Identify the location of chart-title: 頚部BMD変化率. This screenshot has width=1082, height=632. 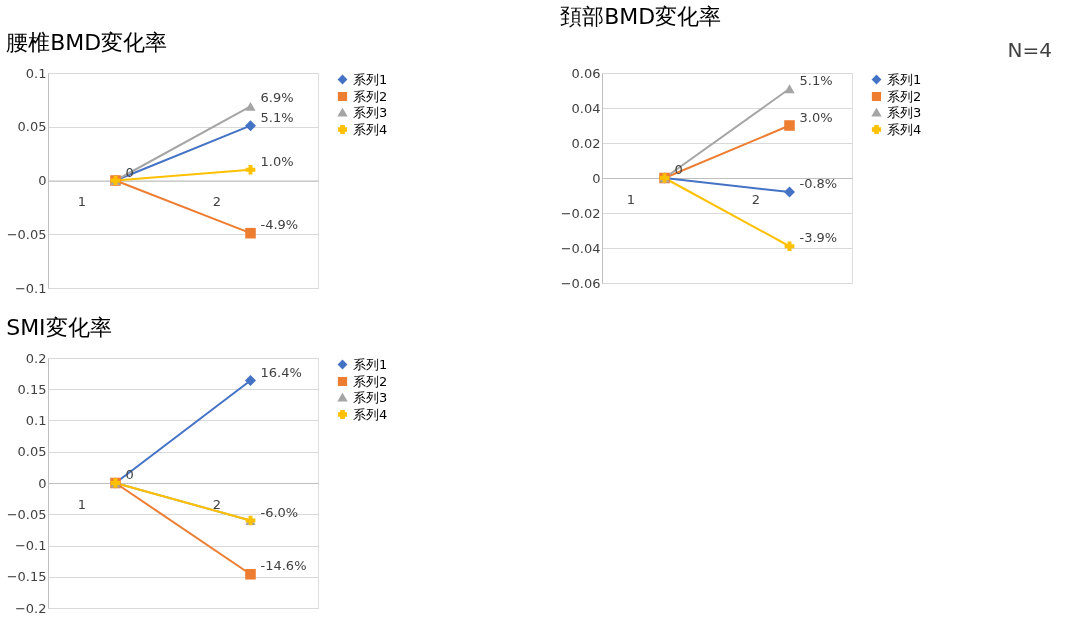
(641, 16).